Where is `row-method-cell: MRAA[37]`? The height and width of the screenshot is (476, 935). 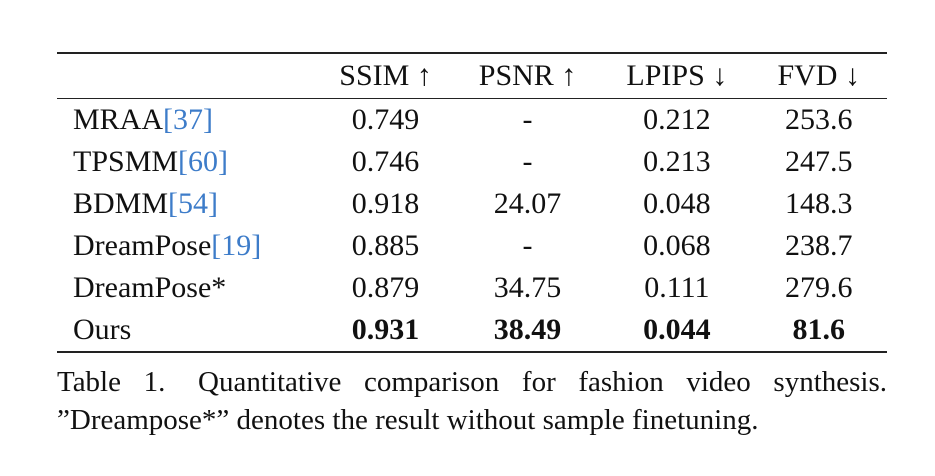 row-method-cell: MRAA[37] is located at coordinates (188, 120).